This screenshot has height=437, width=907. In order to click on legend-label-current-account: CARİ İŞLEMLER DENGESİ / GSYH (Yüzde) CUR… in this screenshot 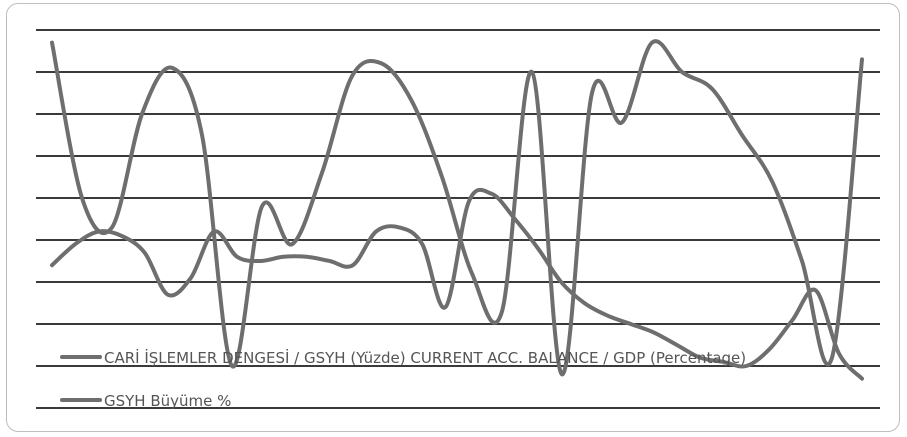, I will do `click(425, 357)`.